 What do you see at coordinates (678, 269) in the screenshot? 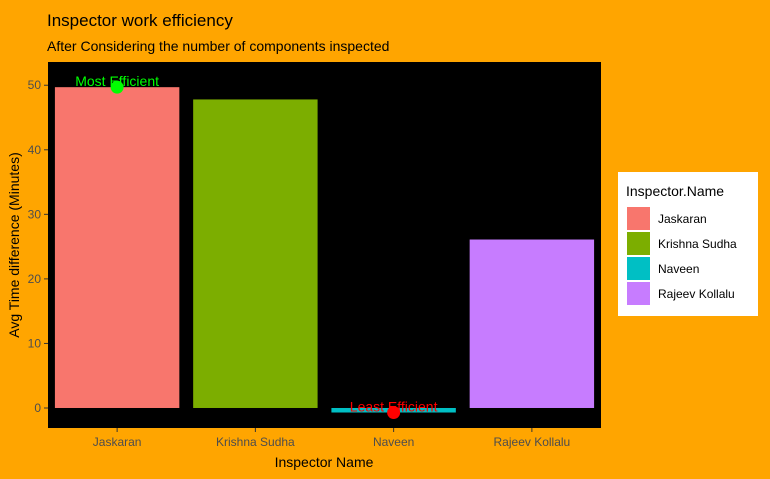
I see `legend-label-2: Naveen` at bounding box center [678, 269].